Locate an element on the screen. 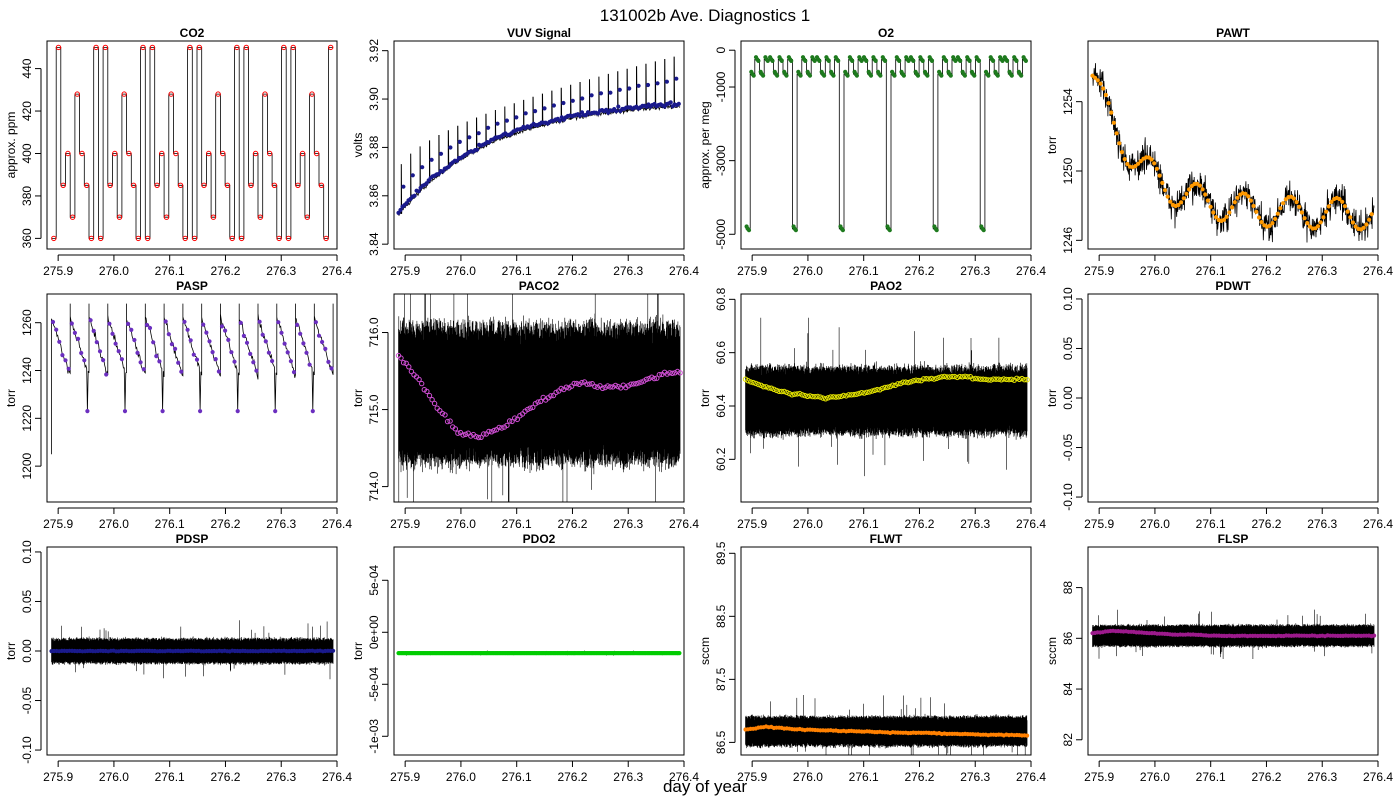 This screenshot has height=800, width=1400. y-axis-flwt: 86.5 87.5 88.5 89.5 is located at coordinates (725, 647).